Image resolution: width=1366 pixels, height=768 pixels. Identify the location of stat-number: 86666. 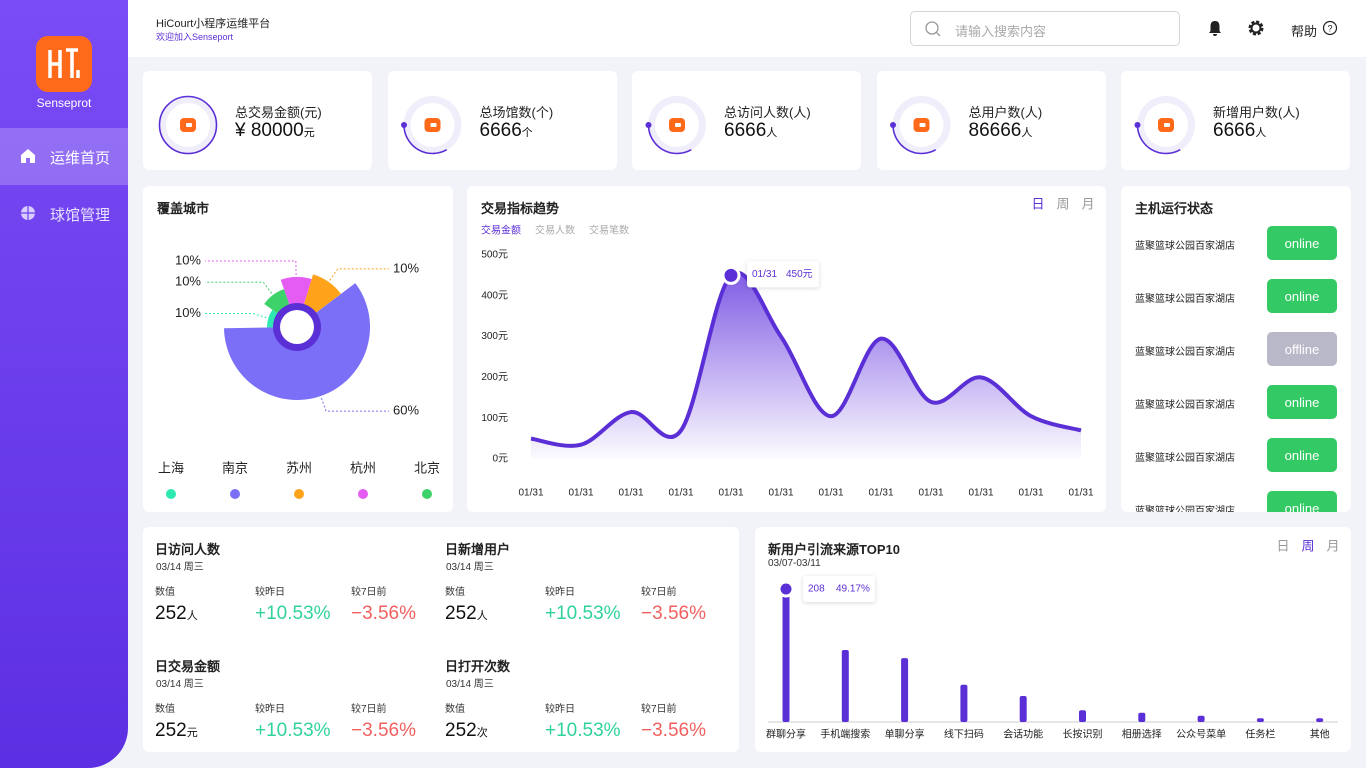
(995, 130).